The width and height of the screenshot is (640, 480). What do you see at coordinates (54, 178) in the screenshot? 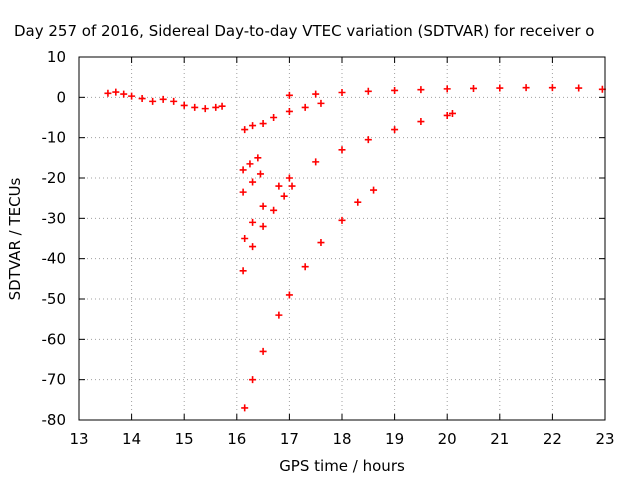
I see `y-tick-label: -20` at bounding box center [54, 178].